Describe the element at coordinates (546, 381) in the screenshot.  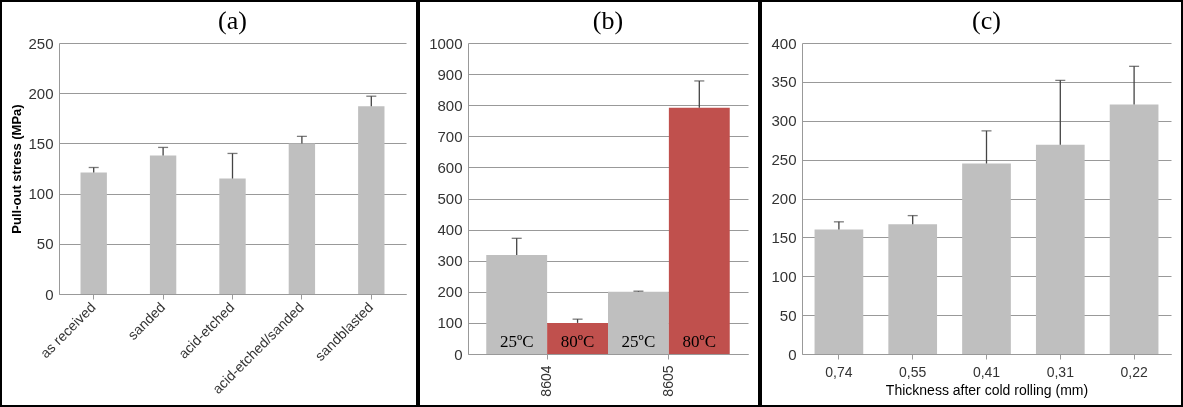
I see `x-tick-label: 8604` at that location.